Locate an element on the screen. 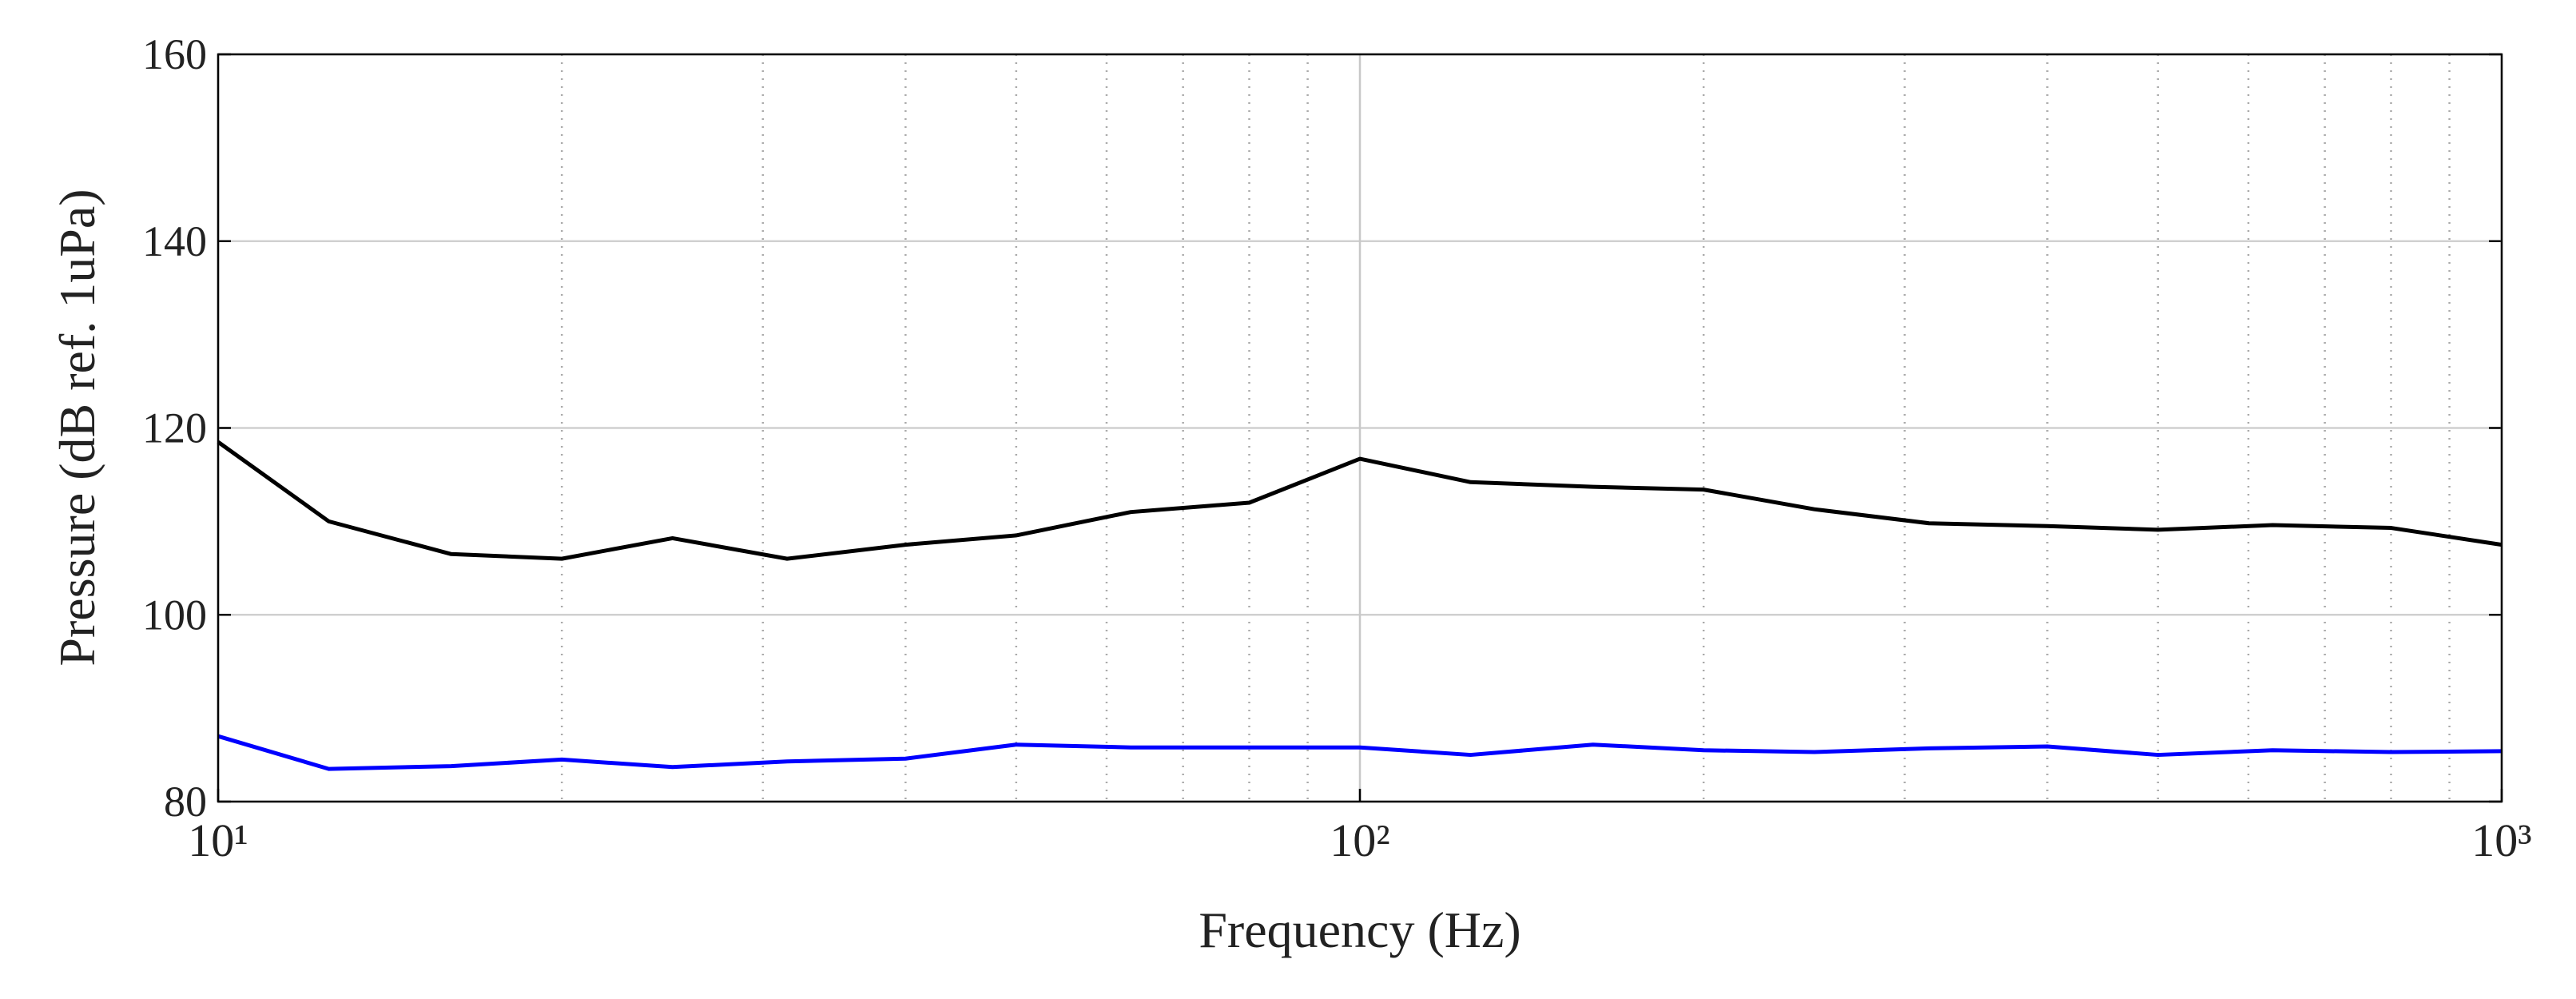  x-tick-label: 10¹ is located at coordinates (218, 840).